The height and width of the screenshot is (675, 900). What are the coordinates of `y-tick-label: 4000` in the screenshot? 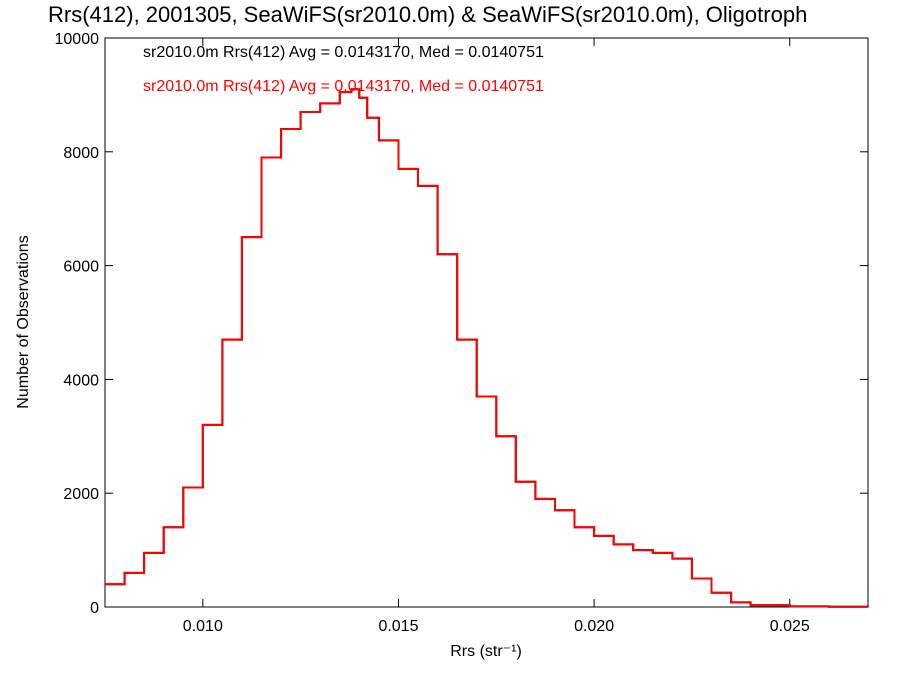 It's located at (81, 380).